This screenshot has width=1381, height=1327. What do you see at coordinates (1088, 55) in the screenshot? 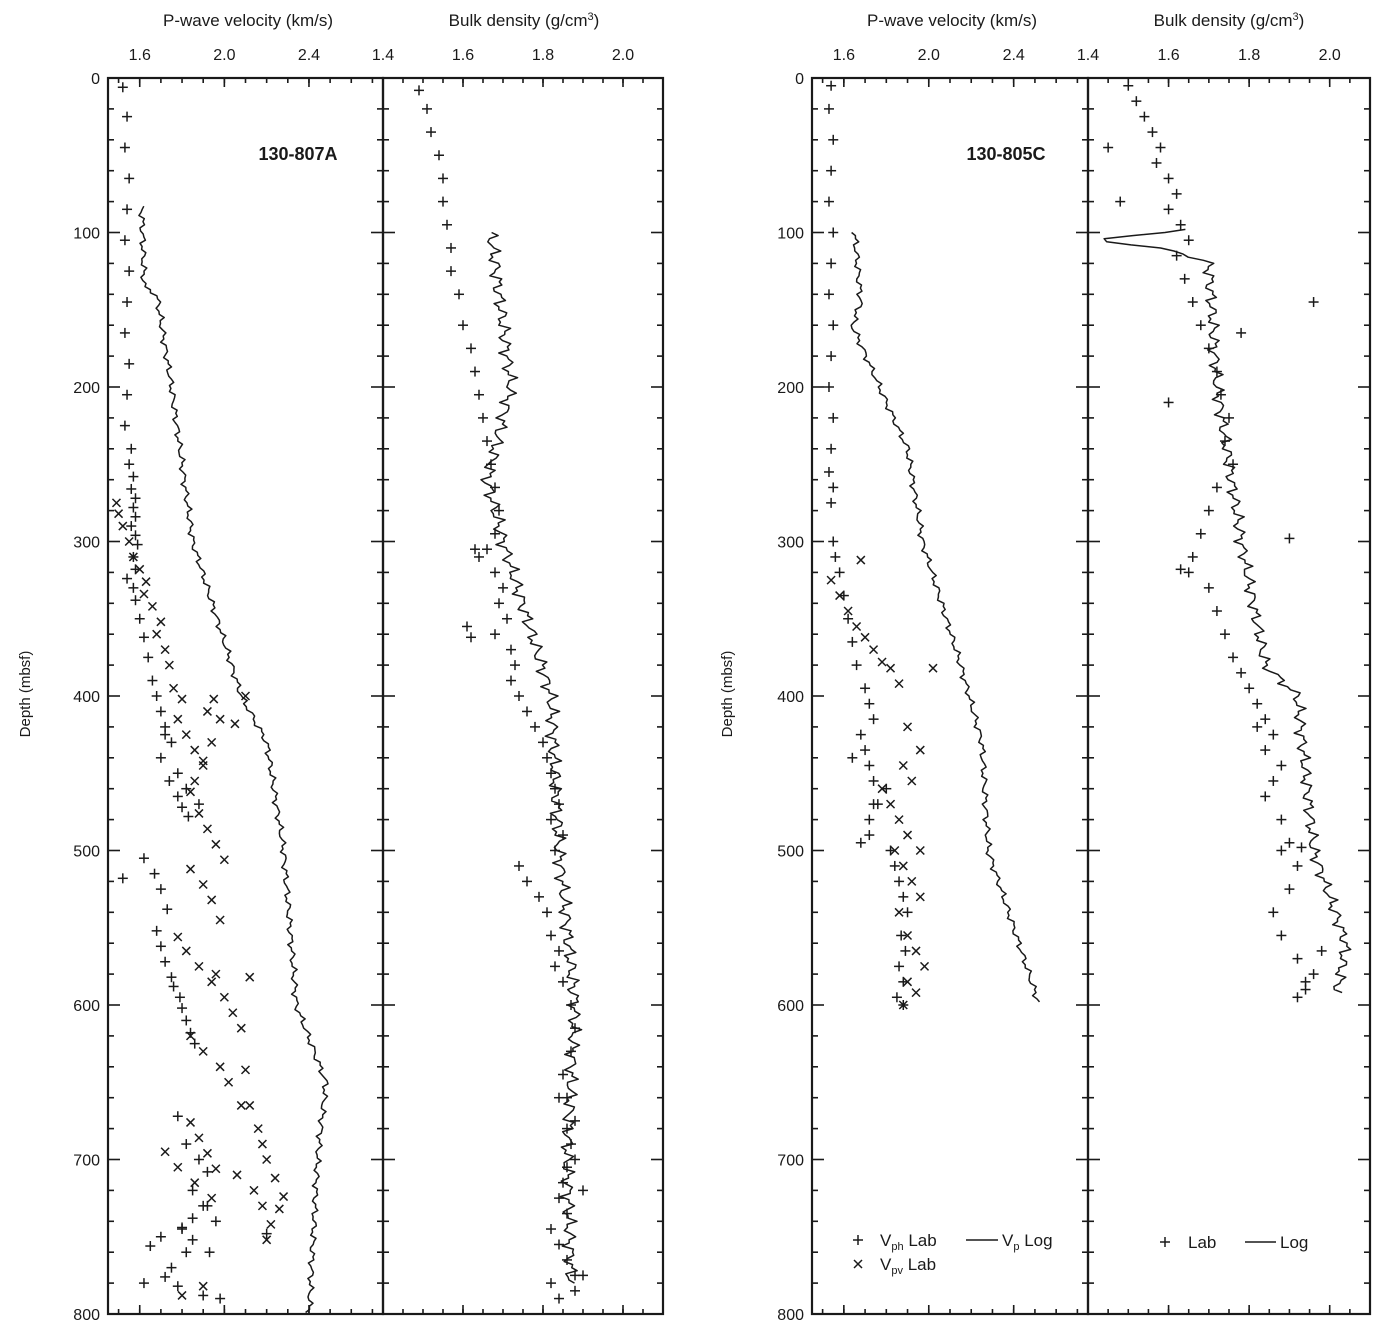
I see `x-tick-label: 1.4` at bounding box center [1088, 55].